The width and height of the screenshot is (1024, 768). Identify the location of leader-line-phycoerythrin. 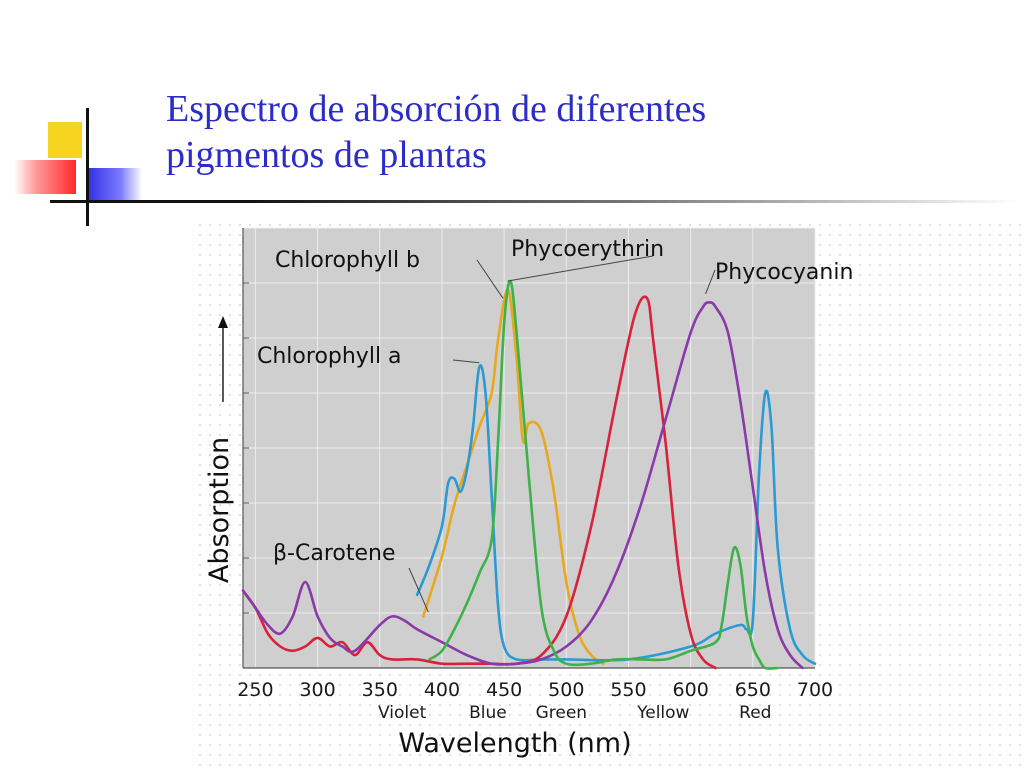
(580, 268).